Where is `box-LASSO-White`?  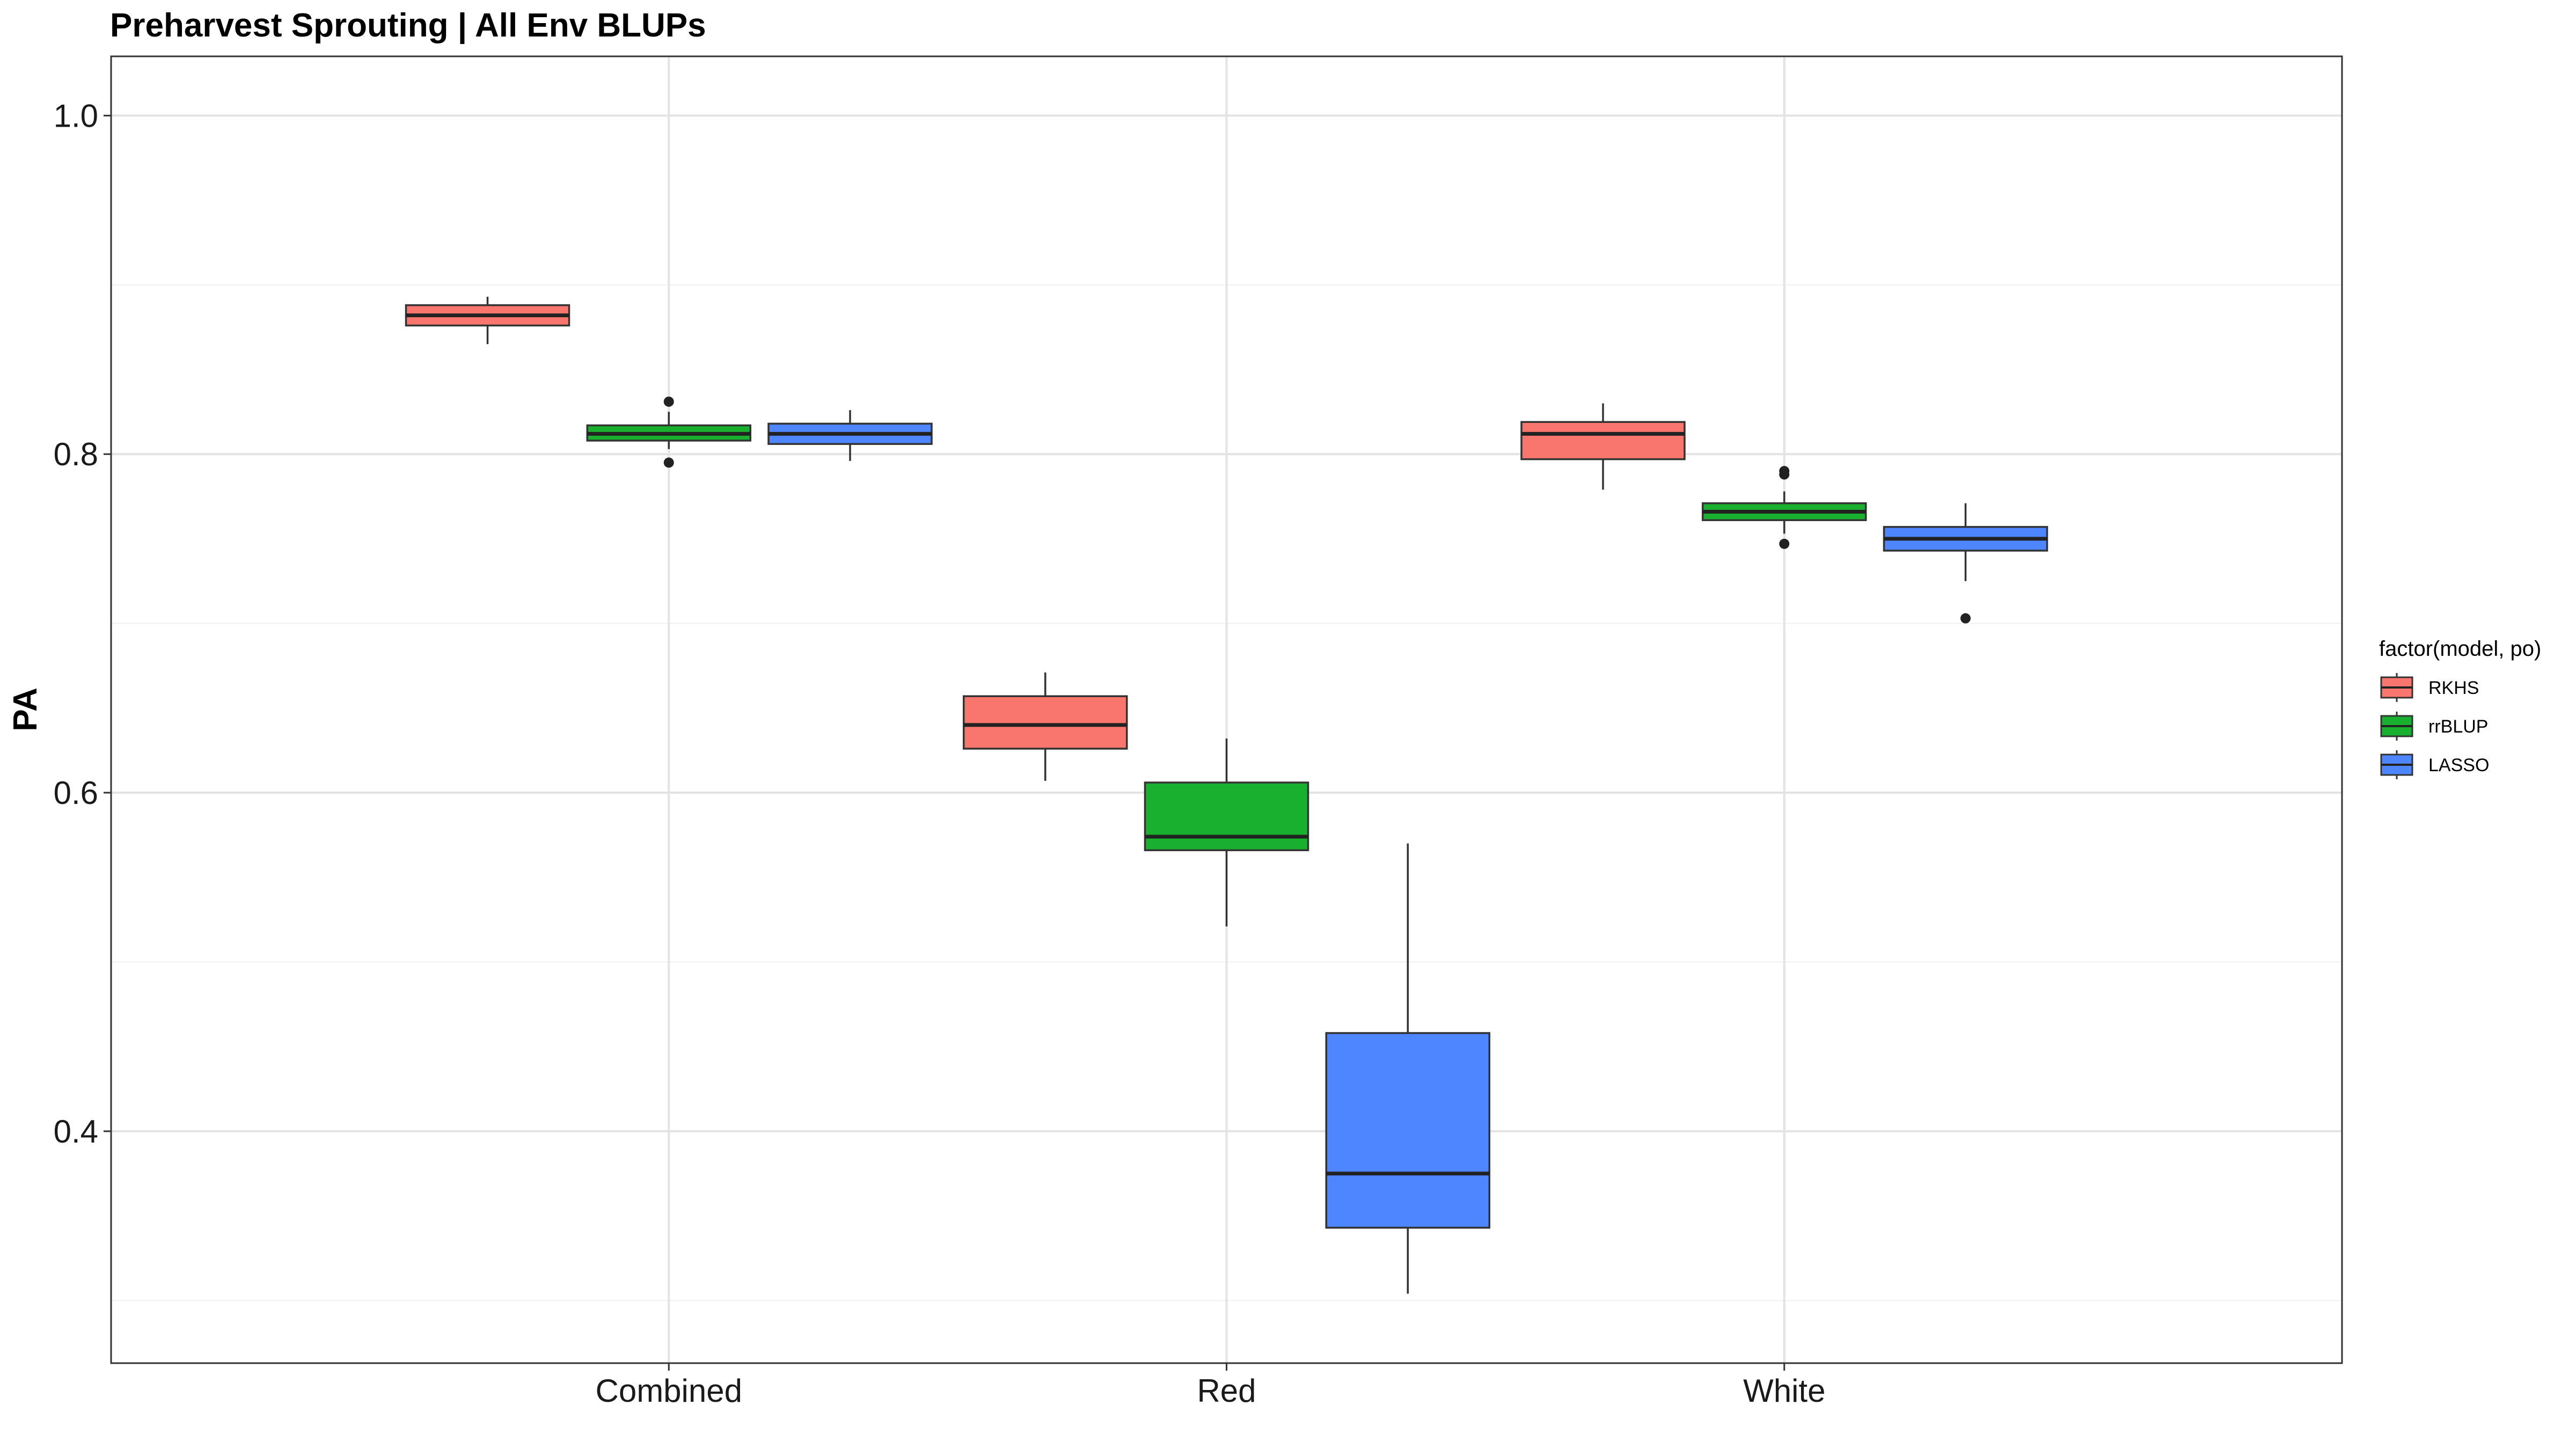
box-LASSO-White is located at coordinates (1965, 563).